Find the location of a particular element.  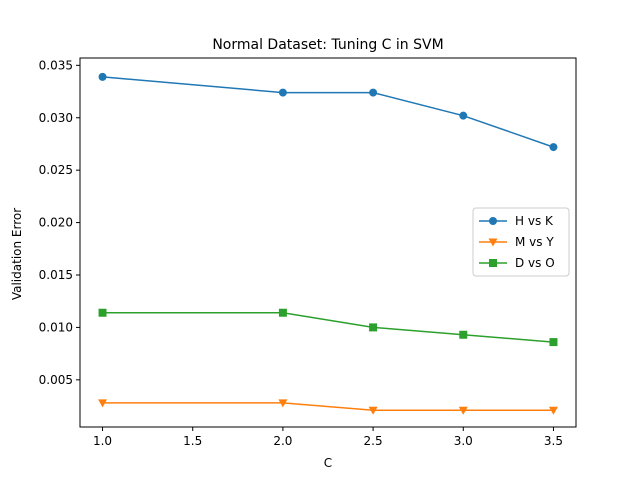

y-tick-label: 0.010 is located at coordinates (56, 327).